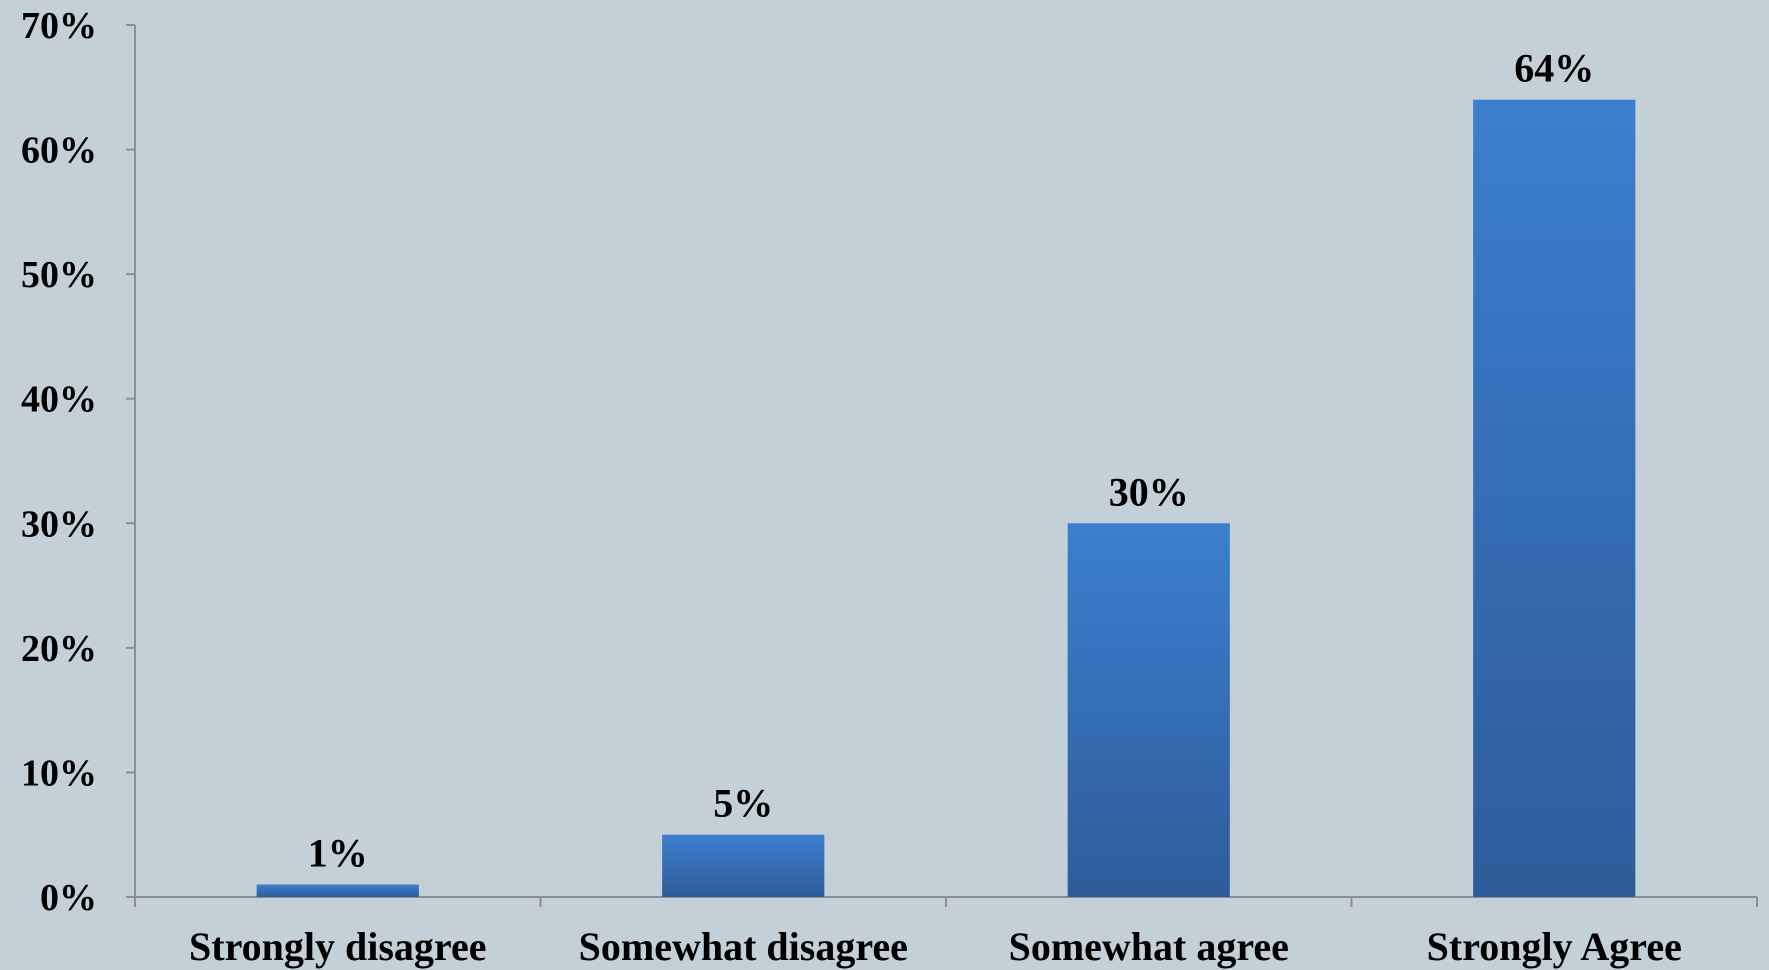  What do you see at coordinates (59, 773) in the screenshot?
I see `y-tick-label: 10%` at bounding box center [59, 773].